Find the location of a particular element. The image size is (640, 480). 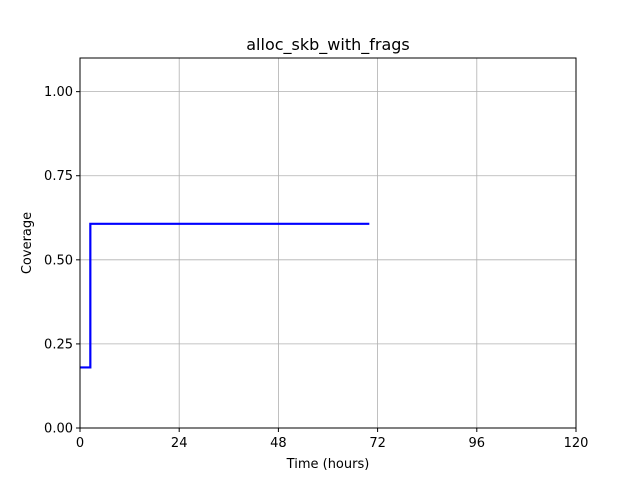

coverage-series-line is located at coordinates (225, 295).